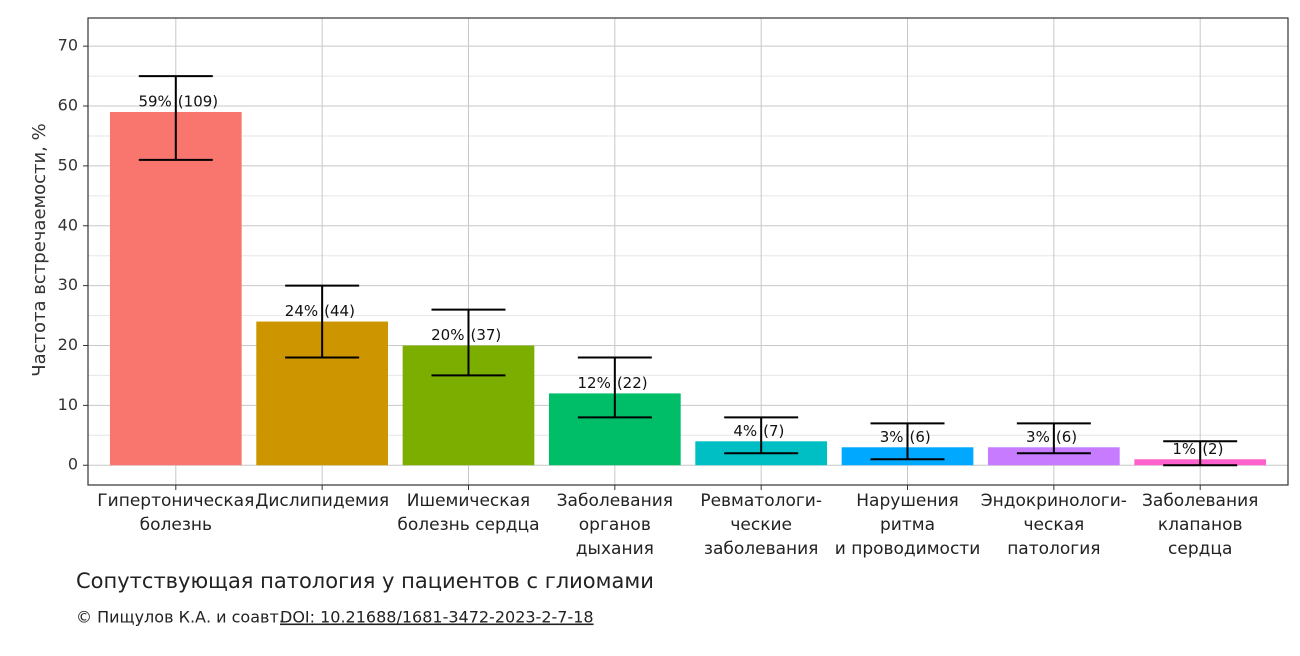 This screenshot has width=1300, height=656. I want to click on doi-link: DOI: 10.21688/1681-3472-2023-2-7-18, so click(437, 617).